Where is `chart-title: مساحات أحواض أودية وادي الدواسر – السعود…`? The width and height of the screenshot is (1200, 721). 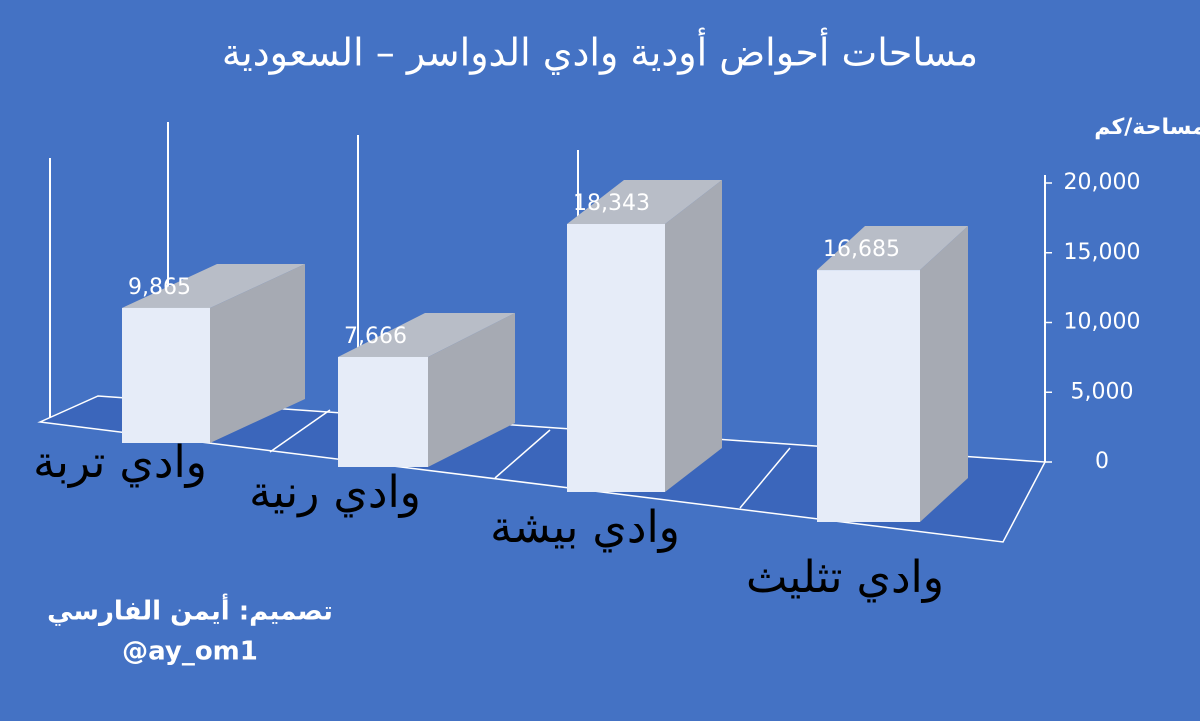
chart-title: مساحات أحواض أودية وادي الدواسر – السعود… is located at coordinates (600, 52).